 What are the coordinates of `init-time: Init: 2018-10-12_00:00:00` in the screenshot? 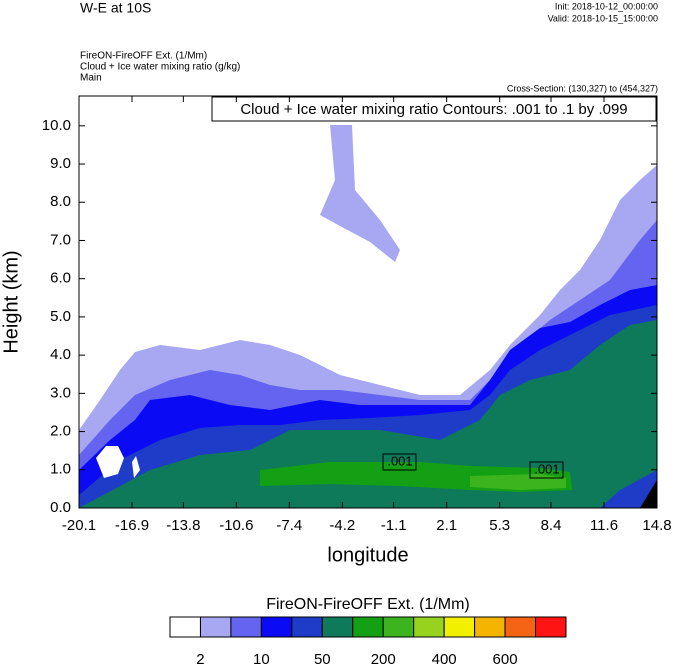 It's located at (606, 6).